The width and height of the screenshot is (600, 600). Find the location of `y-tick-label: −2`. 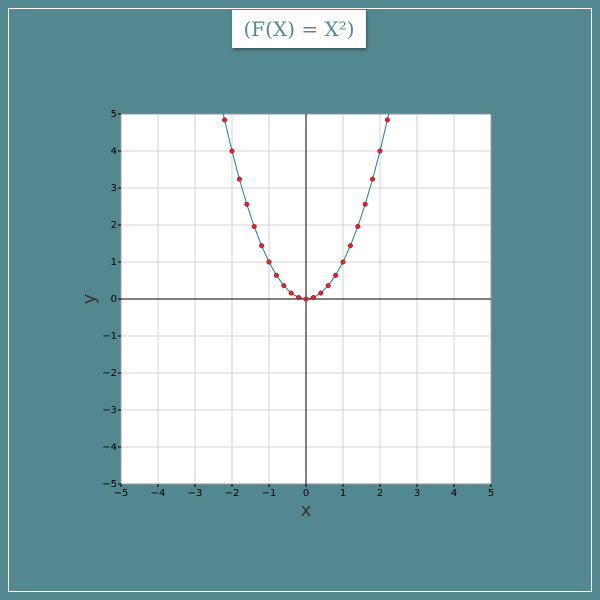

y-tick-label: −2 is located at coordinates (109, 373).